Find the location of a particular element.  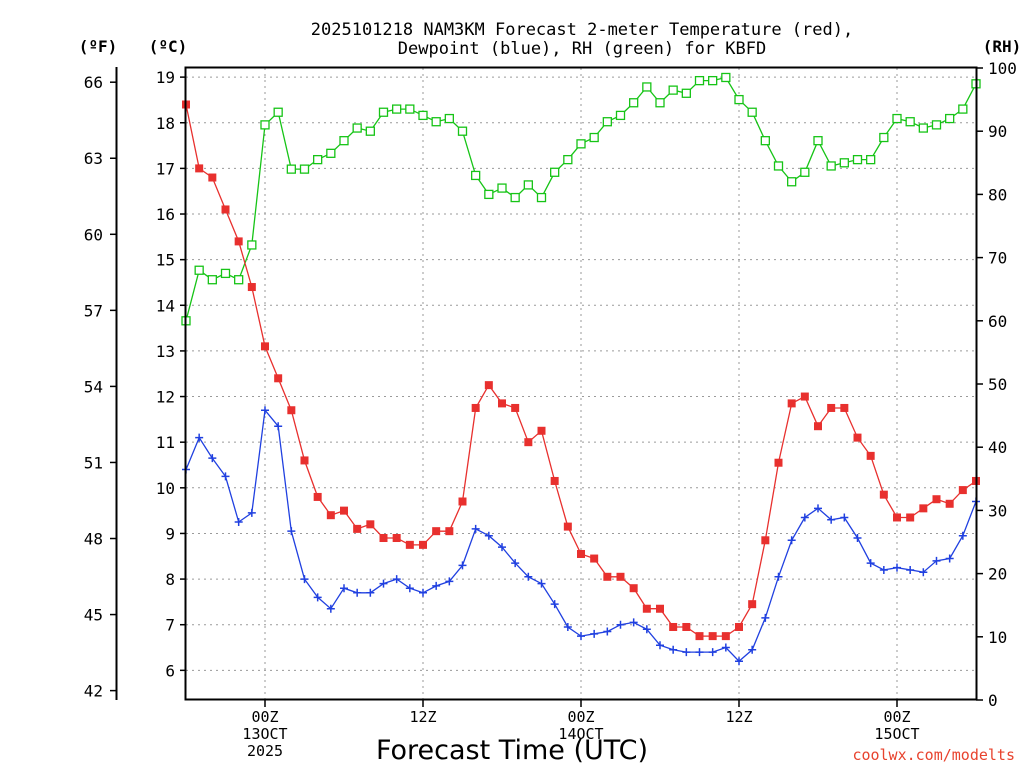

rh-unit-label: (RH) is located at coordinates (1002, 46).